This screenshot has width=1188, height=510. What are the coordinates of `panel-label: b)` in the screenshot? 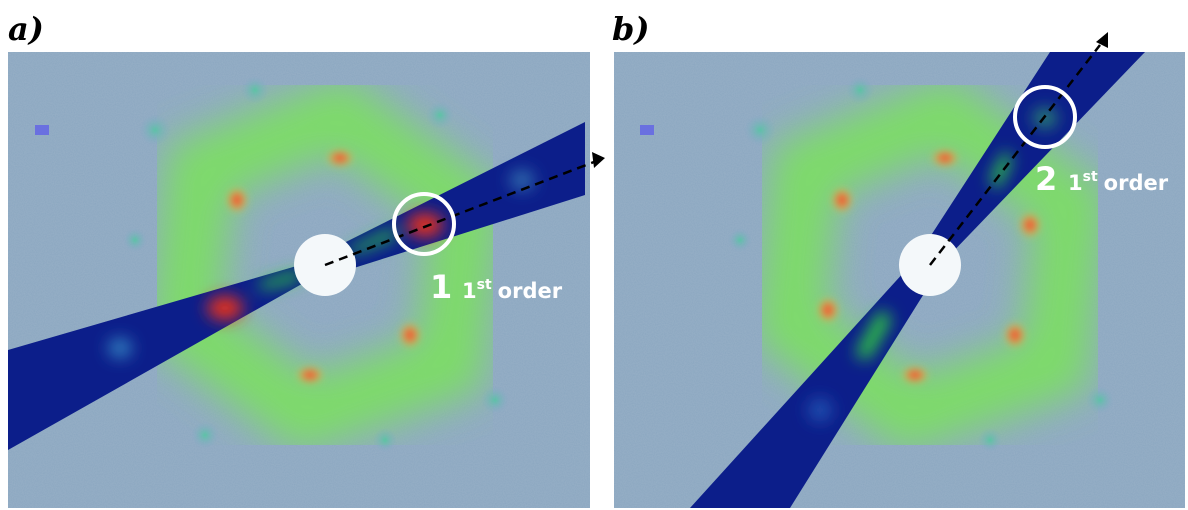 It's located at (631, 29).